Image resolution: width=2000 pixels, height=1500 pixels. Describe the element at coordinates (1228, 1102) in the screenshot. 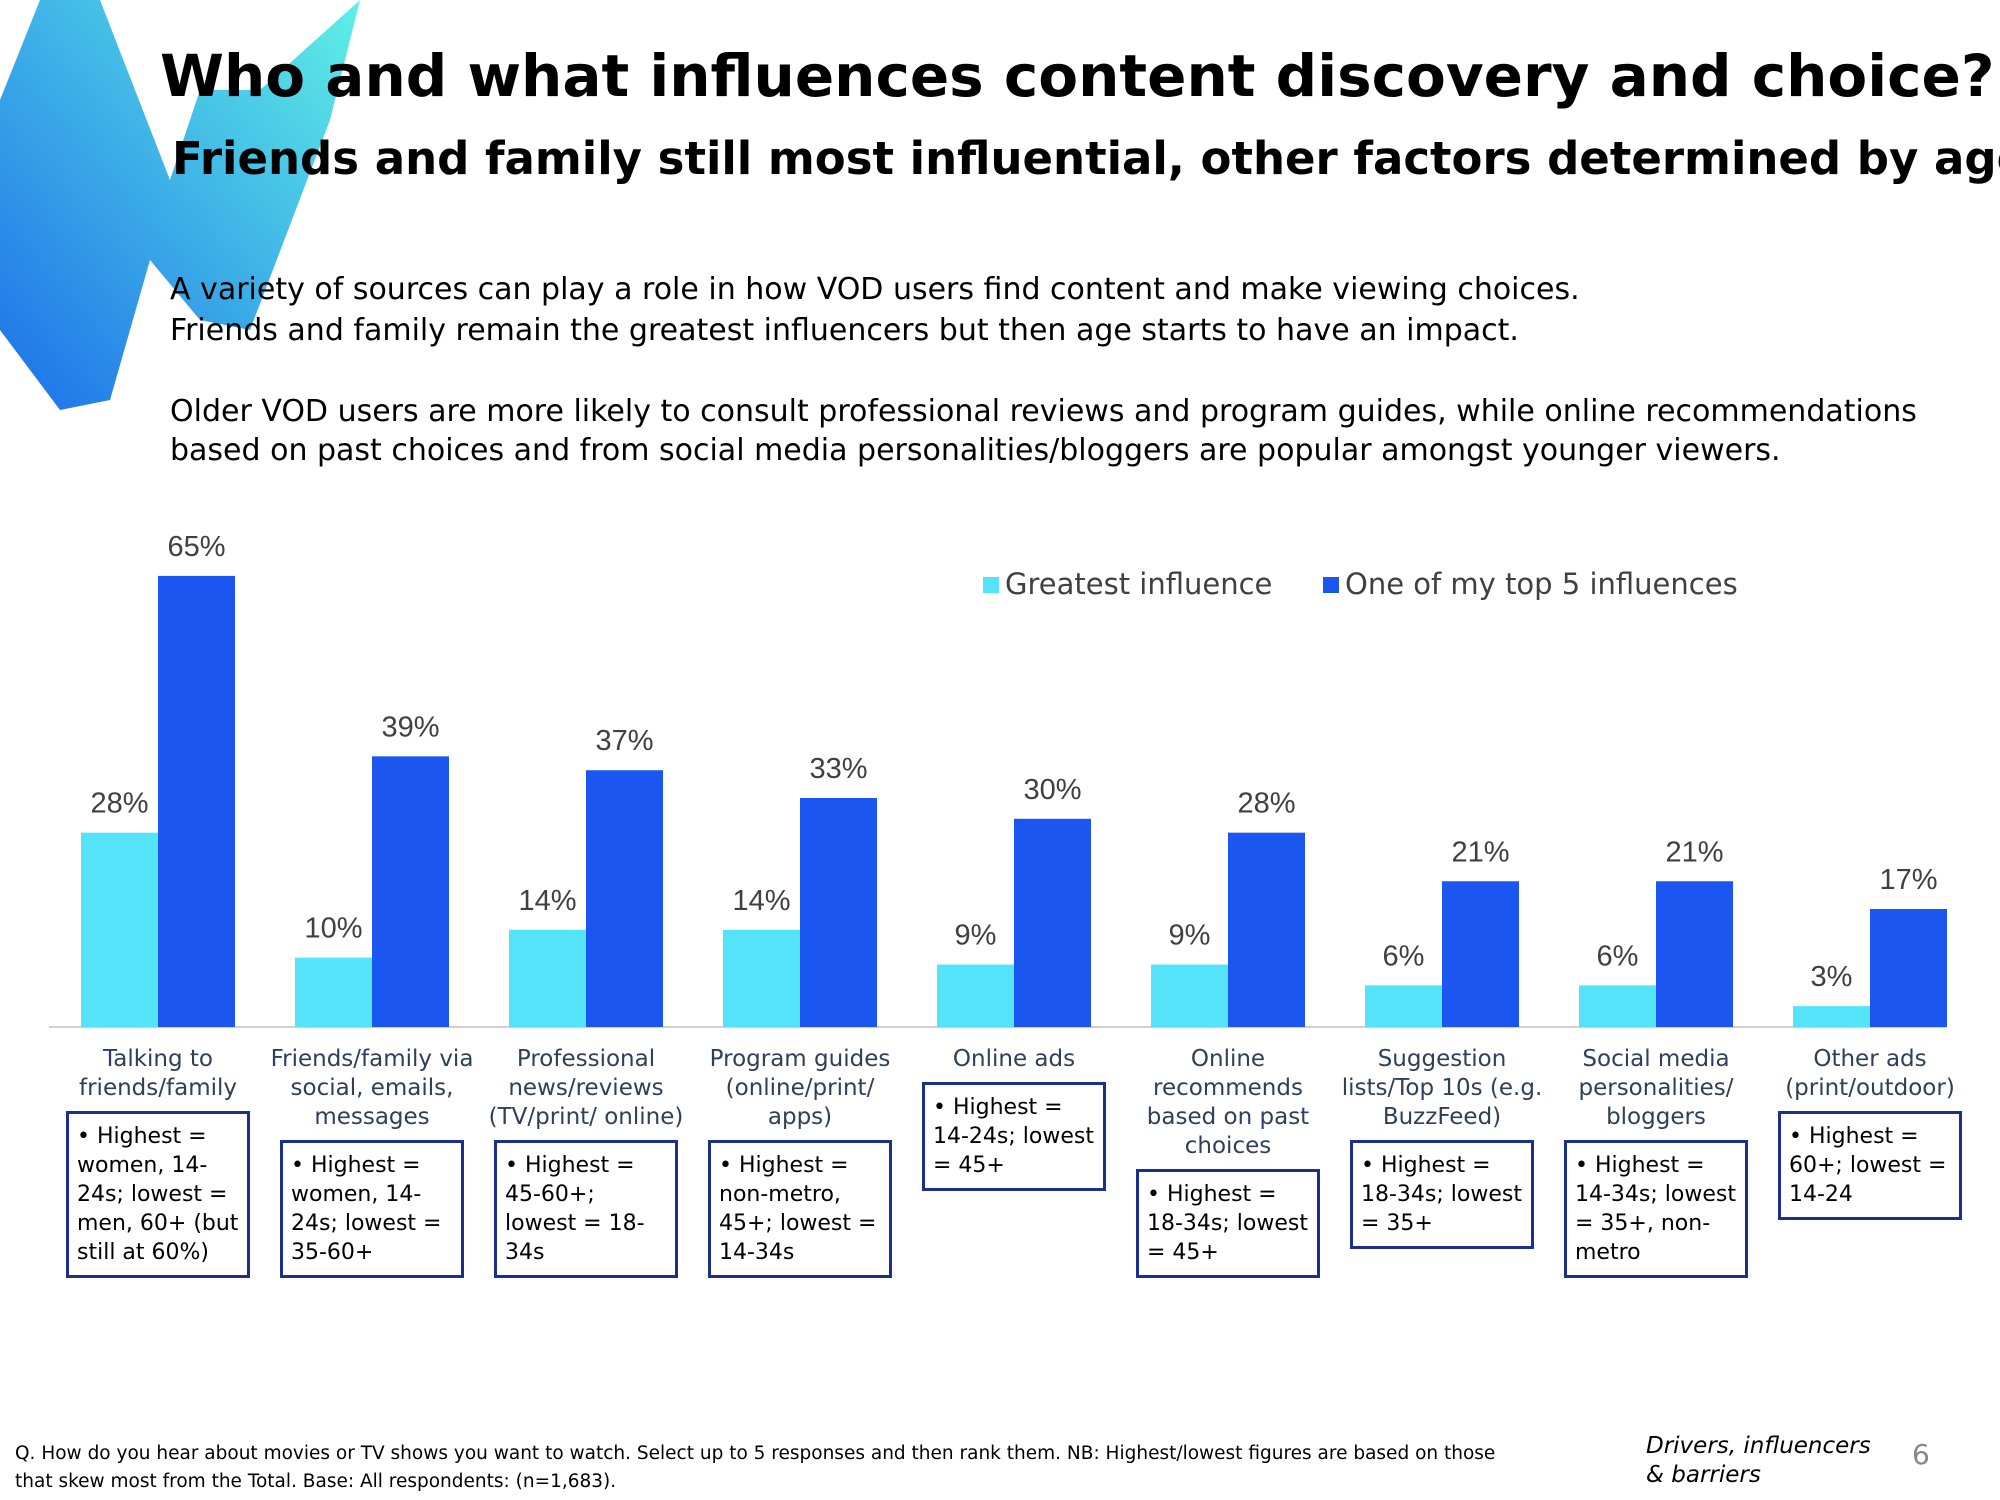

I see `x-tick-label: Online recommends based on past choices` at that location.